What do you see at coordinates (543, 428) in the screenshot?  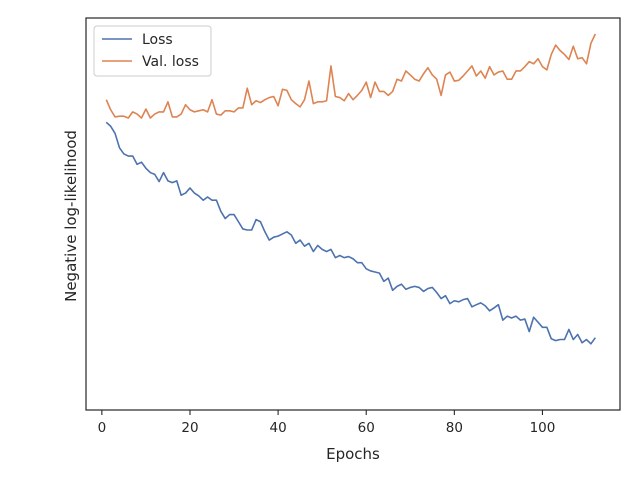 I see `x-tick-label: 100` at bounding box center [543, 428].